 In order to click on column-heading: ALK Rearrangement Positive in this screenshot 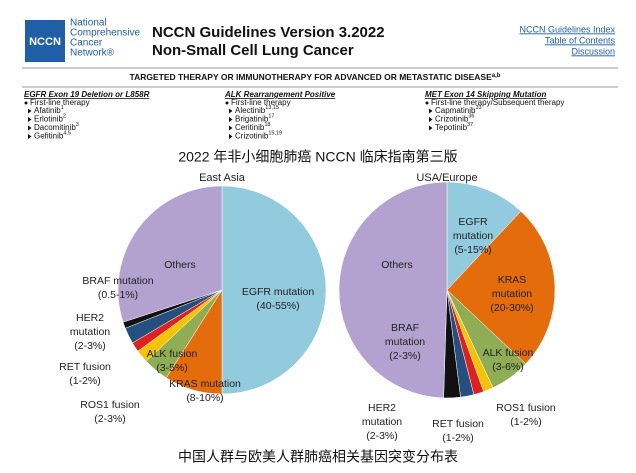, I will do `click(280, 94)`.